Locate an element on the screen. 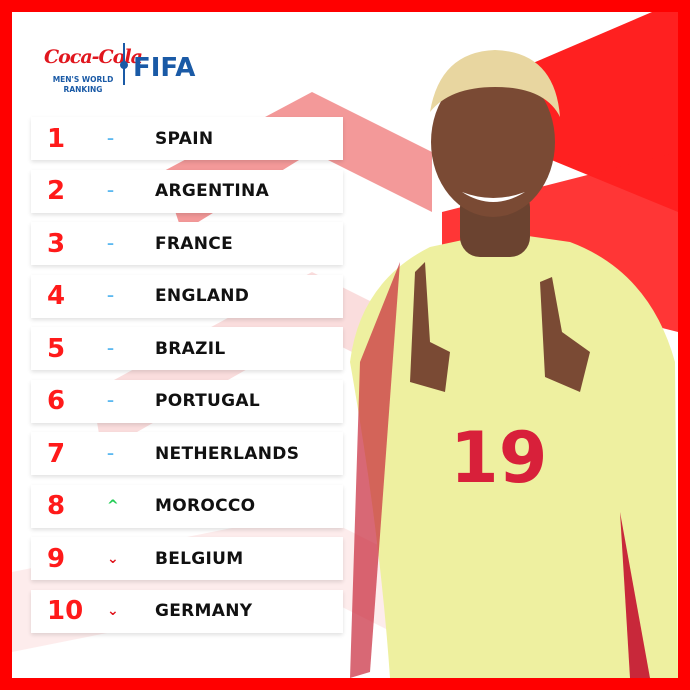 Image resolution: width=690 pixels, height=690 pixels. mens-world-ranking-label: MEN'S WORLD RANKING is located at coordinates (83, 84).